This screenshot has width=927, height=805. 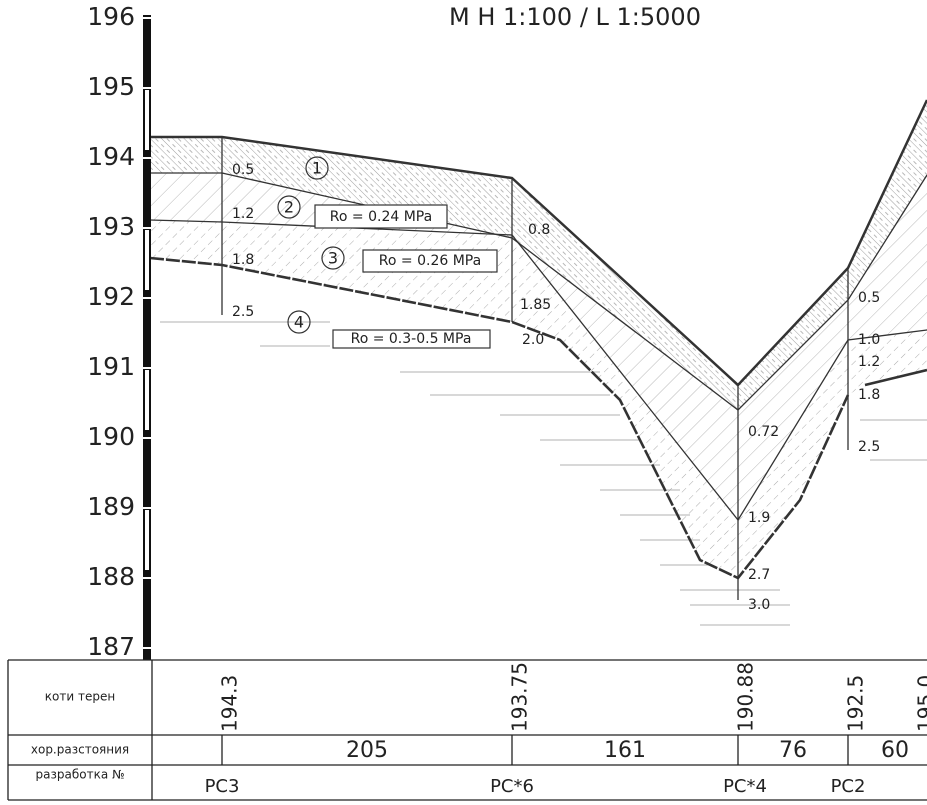 What do you see at coordinates (520, 697) in the screenshot?
I see `elevation: 193.75` at bounding box center [520, 697].